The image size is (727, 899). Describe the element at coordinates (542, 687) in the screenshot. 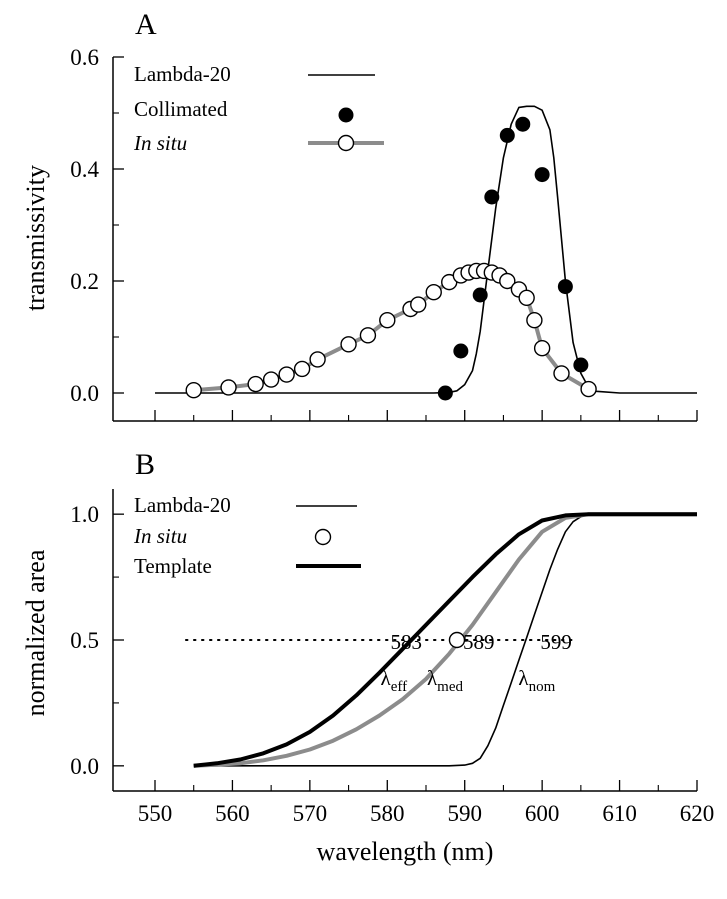

I see `annotation-subscript-nom: nom` at that location.